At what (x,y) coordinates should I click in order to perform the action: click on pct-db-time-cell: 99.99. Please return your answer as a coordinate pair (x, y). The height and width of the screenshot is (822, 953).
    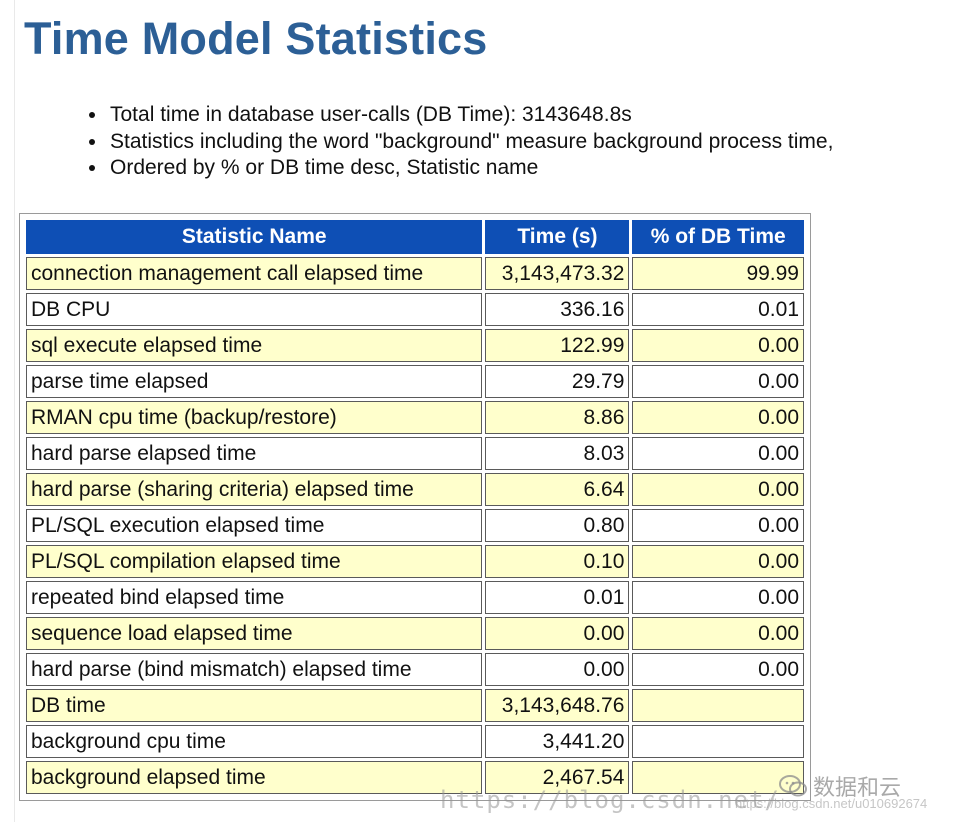
    Looking at the image, I should click on (718, 273).